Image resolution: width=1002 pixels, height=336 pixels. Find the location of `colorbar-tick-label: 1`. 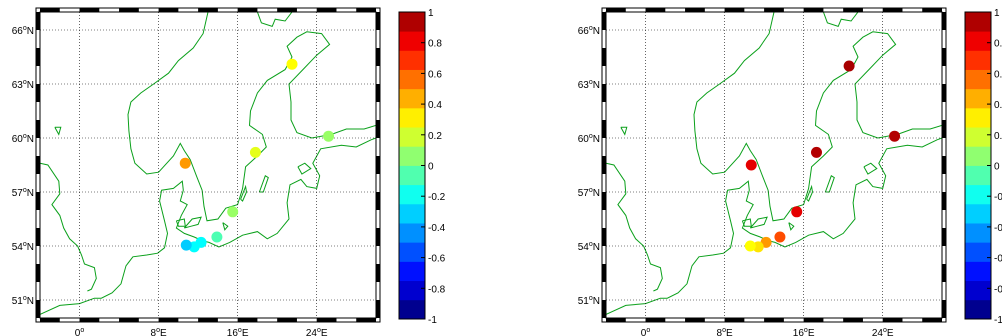

colorbar-tick-label: 1 is located at coordinates (997, 13).